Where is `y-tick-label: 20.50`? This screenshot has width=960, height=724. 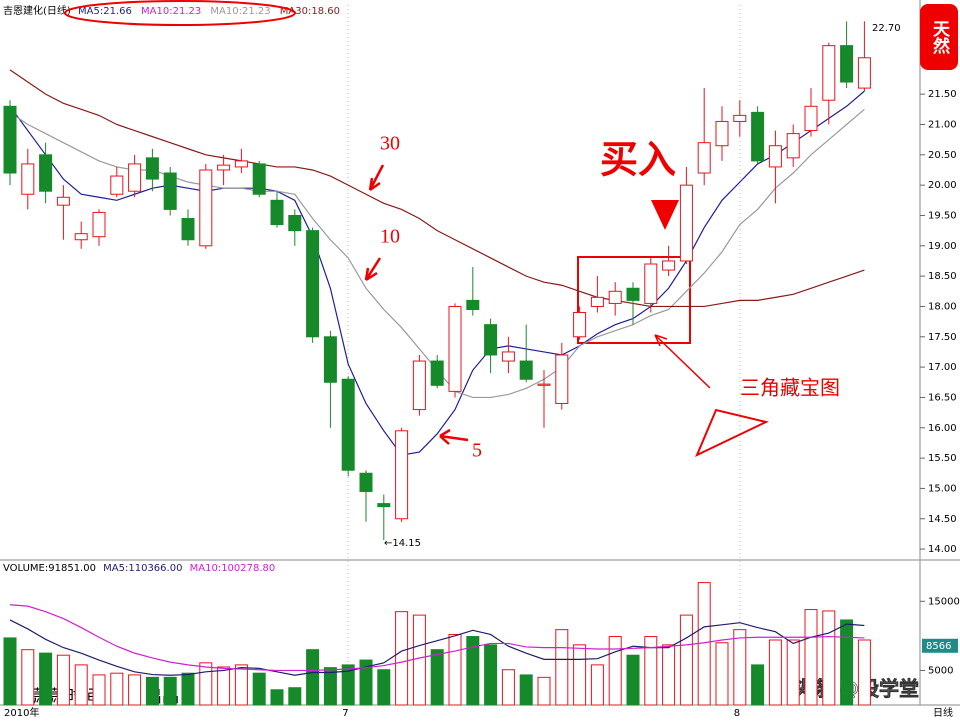 y-tick-label: 20.50 is located at coordinates (942, 155).